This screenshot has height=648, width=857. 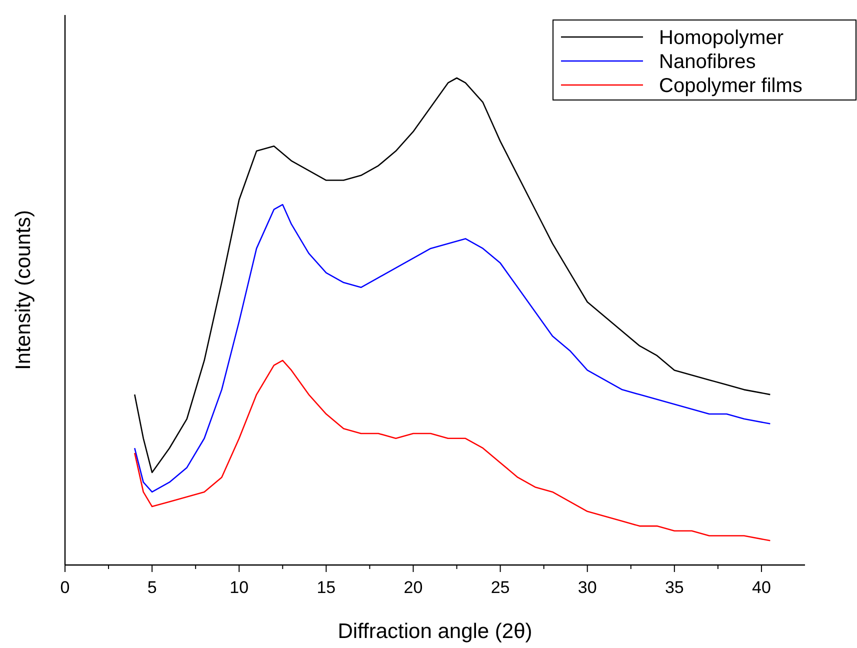 I want to click on x-tick-label: 25, so click(x=500, y=587).